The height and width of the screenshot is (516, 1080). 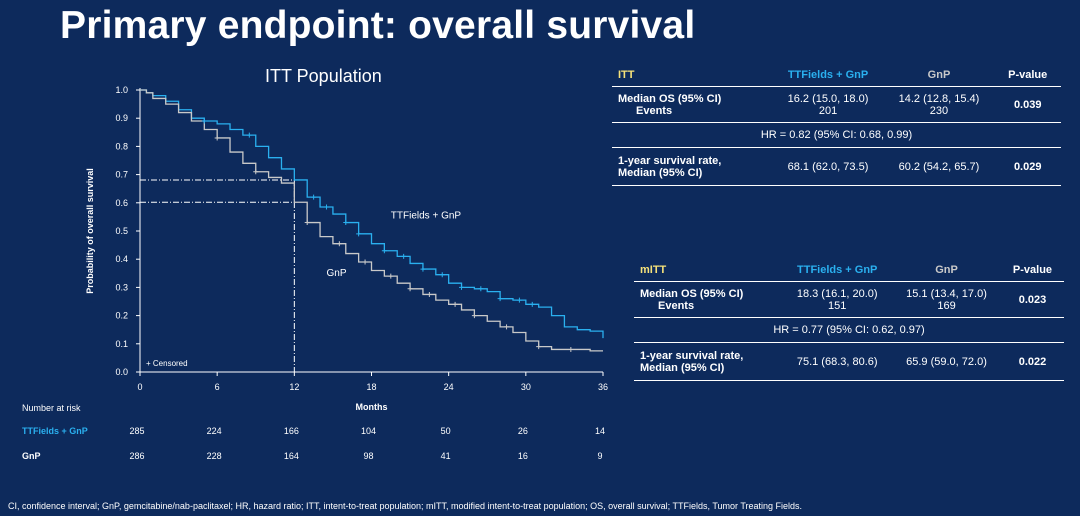 What do you see at coordinates (121, 287) in the screenshot?
I see `y-tick-label: 0.3` at bounding box center [121, 287].